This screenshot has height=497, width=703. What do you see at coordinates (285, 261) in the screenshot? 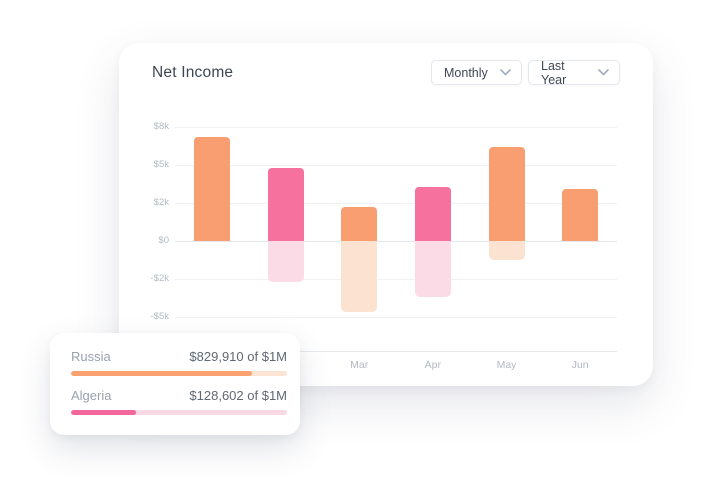
I see `bar-feb-negative` at bounding box center [285, 261].